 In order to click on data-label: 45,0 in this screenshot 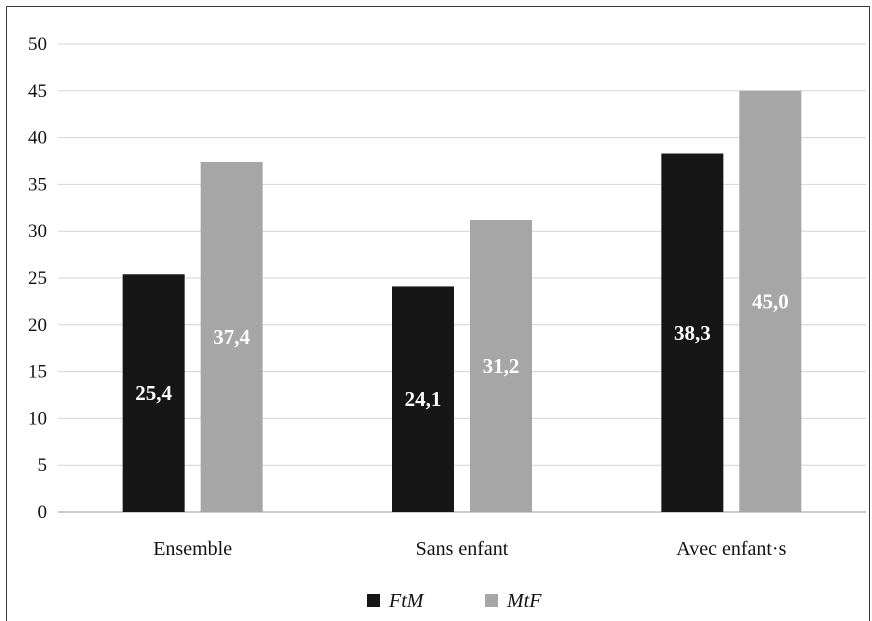, I will do `click(770, 301)`.